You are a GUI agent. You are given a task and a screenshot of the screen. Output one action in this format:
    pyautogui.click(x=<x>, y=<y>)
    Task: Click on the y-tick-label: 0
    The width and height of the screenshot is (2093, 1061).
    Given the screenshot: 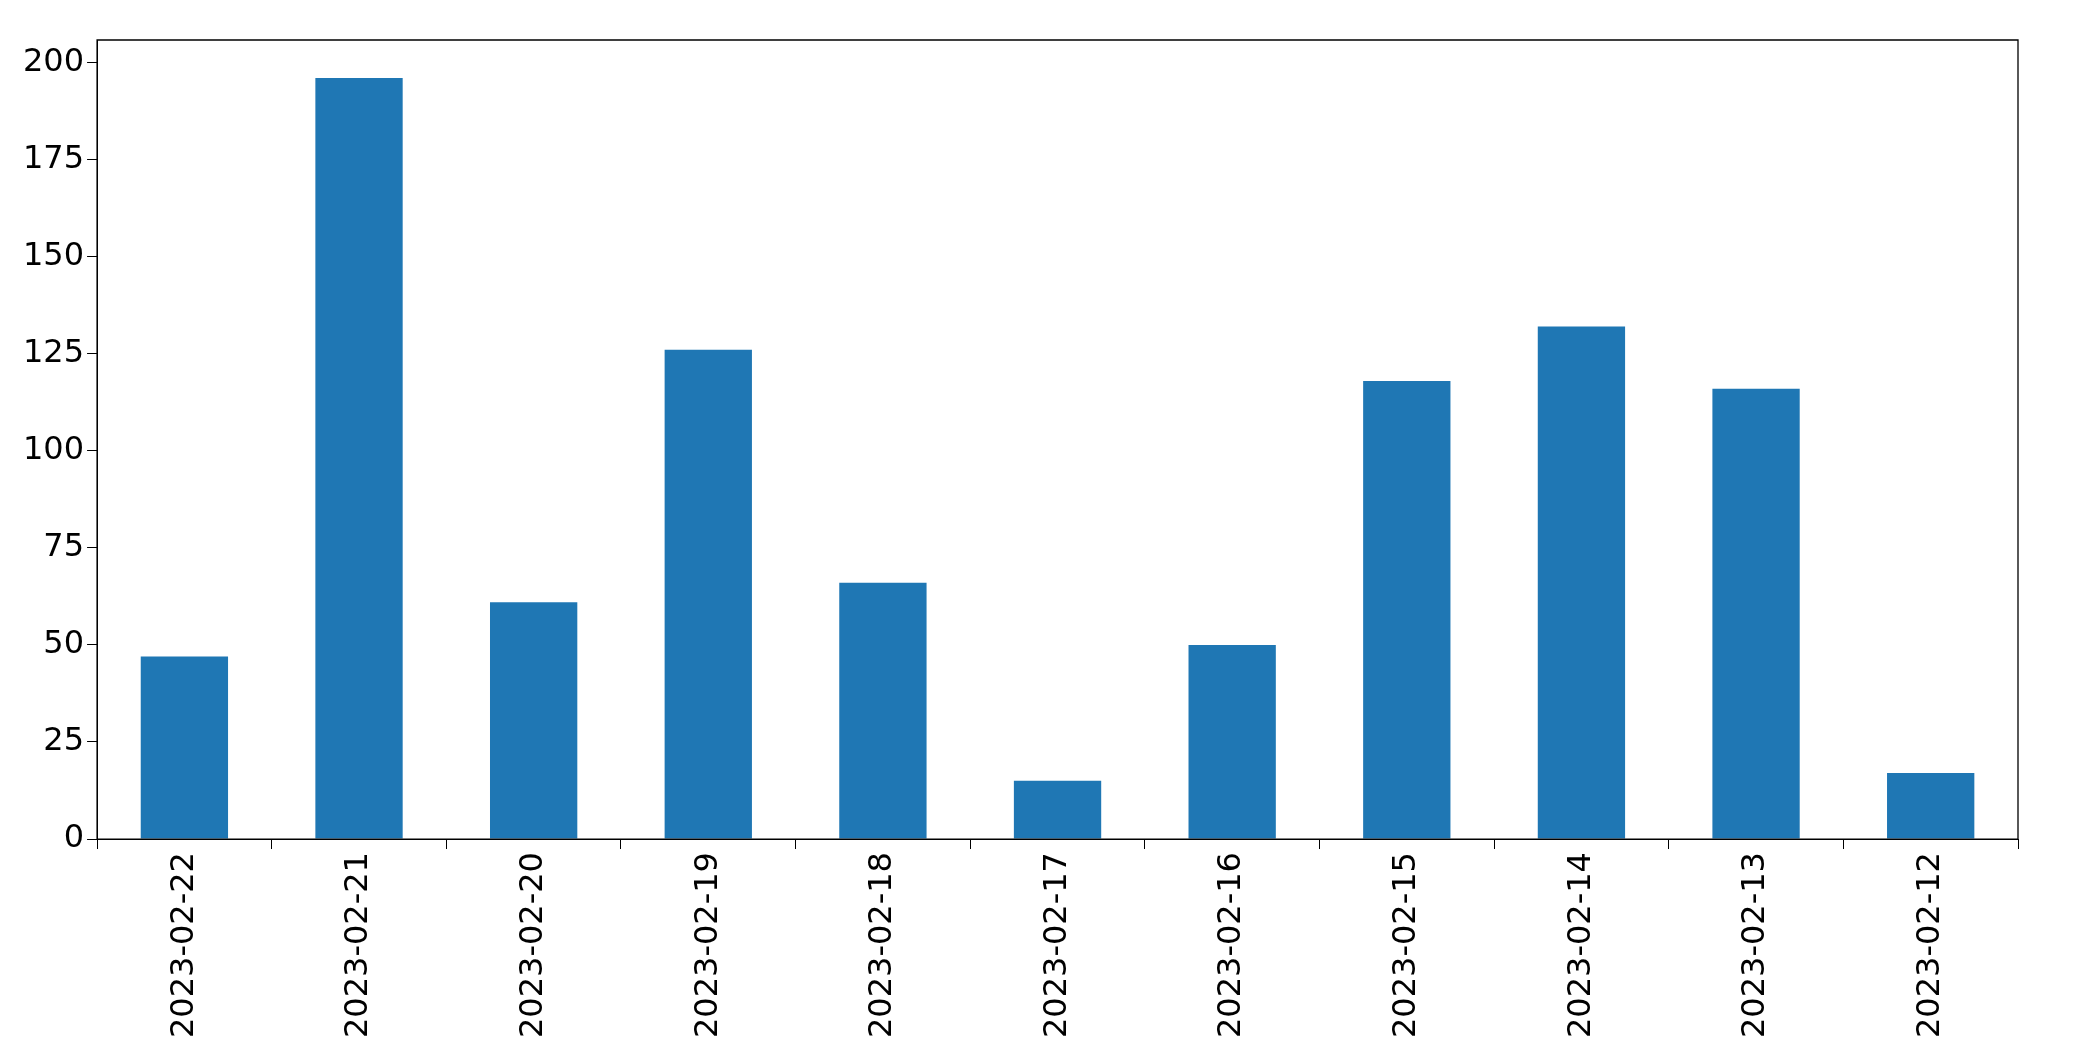 What is the action you would take?
    pyautogui.click(x=74, y=836)
    